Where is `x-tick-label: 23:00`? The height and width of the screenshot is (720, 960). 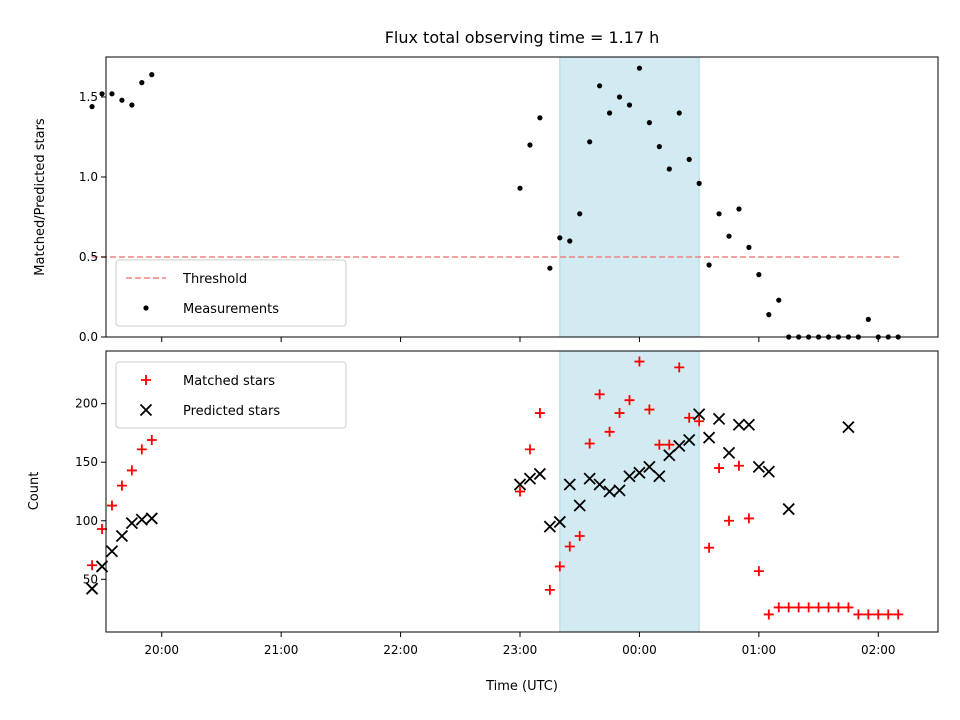 x-tick-label: 23:00 is located at coordinates (520, 650).